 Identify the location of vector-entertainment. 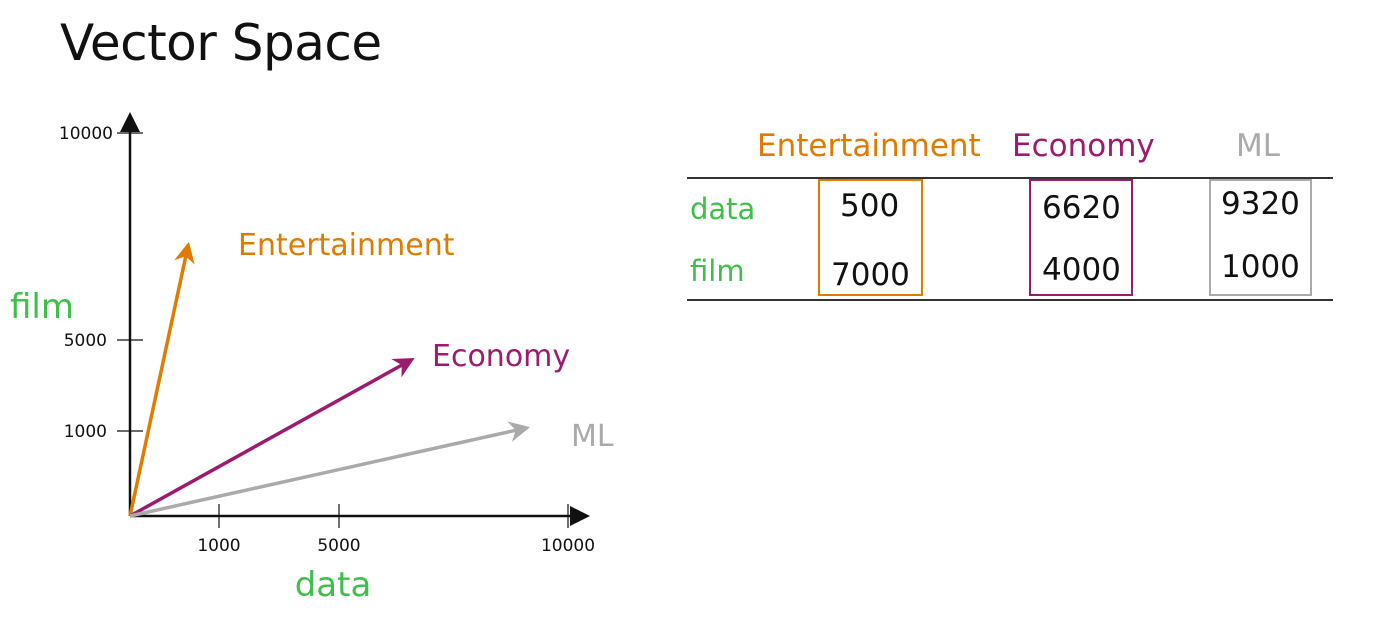
(161, 379).